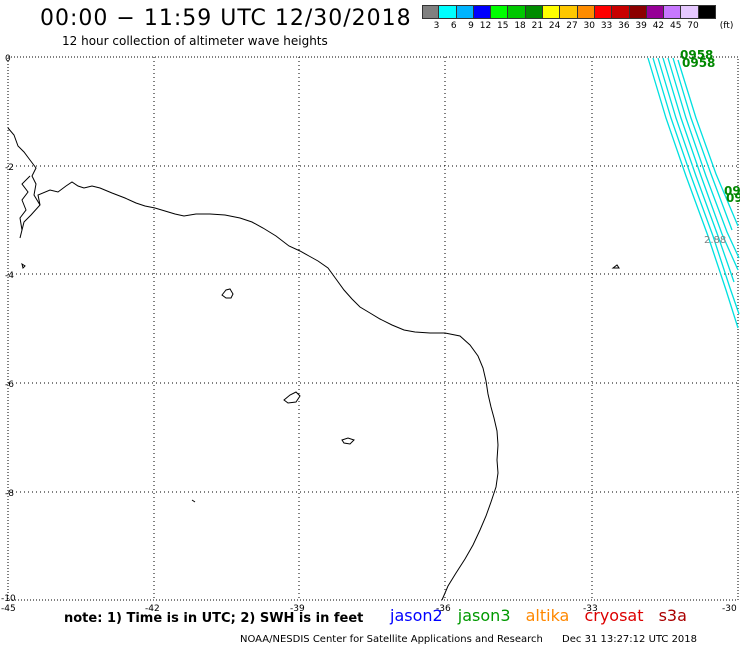  What do you see at coordinates (436, 26) in the screenshot?
I see `colorbar-label: 3` at bounding box center [436, 26].